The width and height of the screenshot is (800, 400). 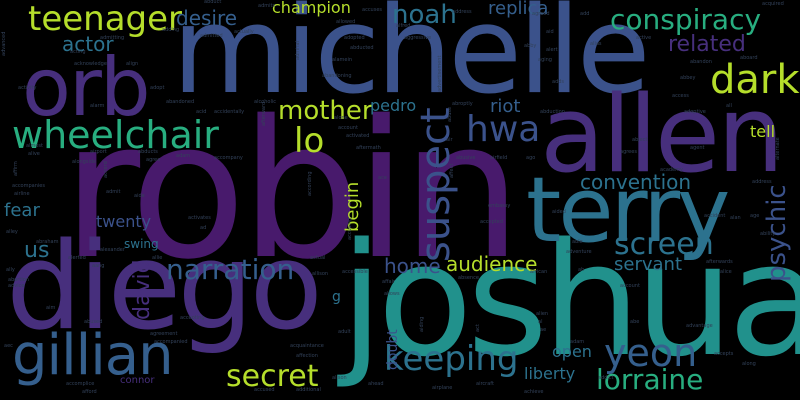 I want to click on word-suspect: suspect, so click(x=436, y=184).